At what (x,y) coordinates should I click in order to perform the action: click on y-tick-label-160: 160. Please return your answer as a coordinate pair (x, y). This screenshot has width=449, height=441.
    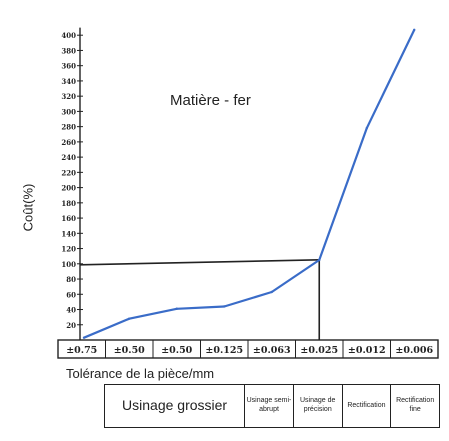
    Looking at the image, I should click on (68, 218).